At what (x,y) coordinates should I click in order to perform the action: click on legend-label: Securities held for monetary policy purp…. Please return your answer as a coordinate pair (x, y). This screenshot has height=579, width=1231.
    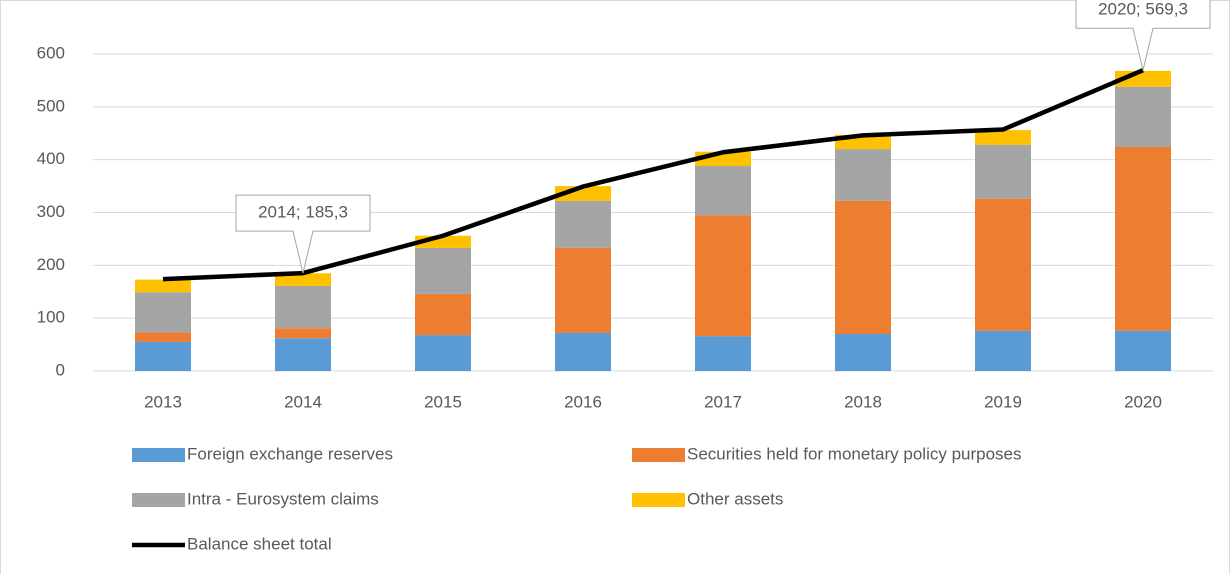
    Looking at the image, I should click on (854, 453).